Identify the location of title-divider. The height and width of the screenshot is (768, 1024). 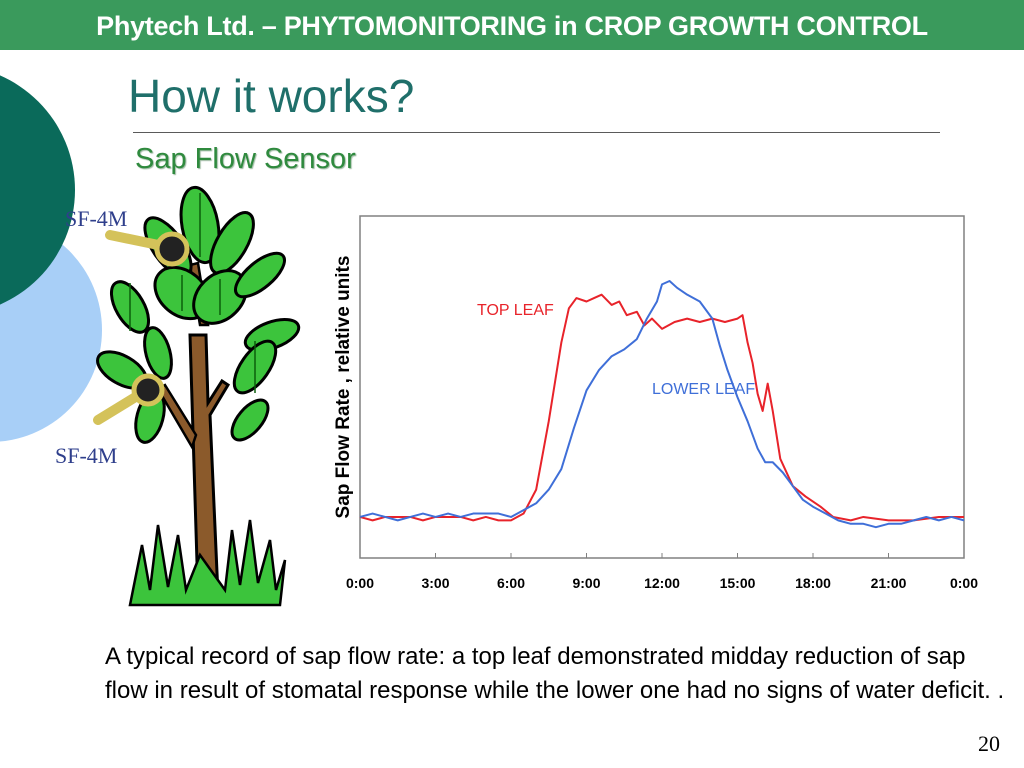
(536, 132).